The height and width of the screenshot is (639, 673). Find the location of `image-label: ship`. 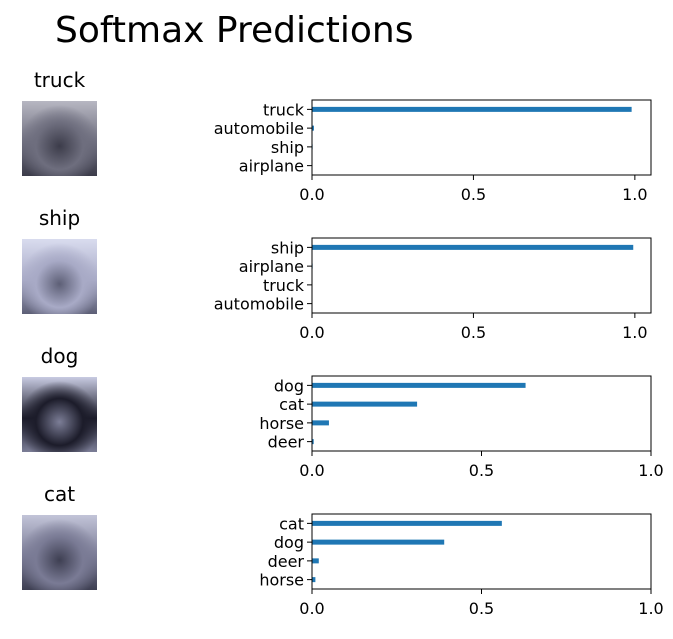

image-label: ship is located at coordinates (59, 218).